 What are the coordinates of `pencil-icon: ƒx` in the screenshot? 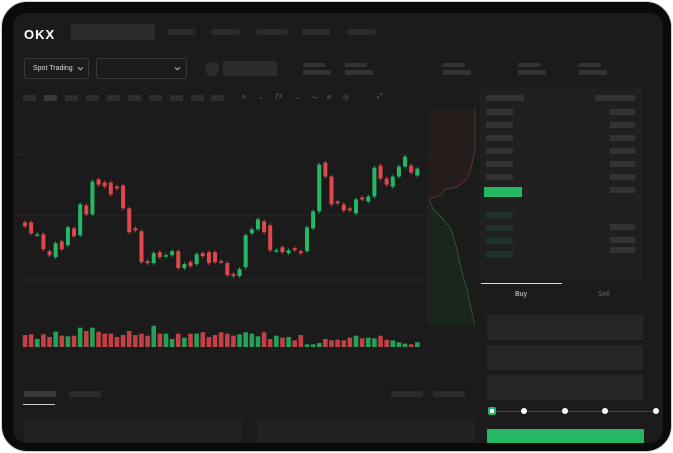 It's located at (279, 96).